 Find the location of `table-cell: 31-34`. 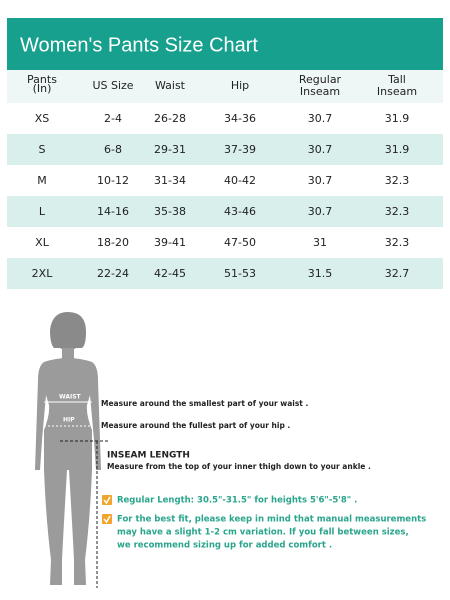

table-cell: 31-34 is located at coordinates (170, 180).